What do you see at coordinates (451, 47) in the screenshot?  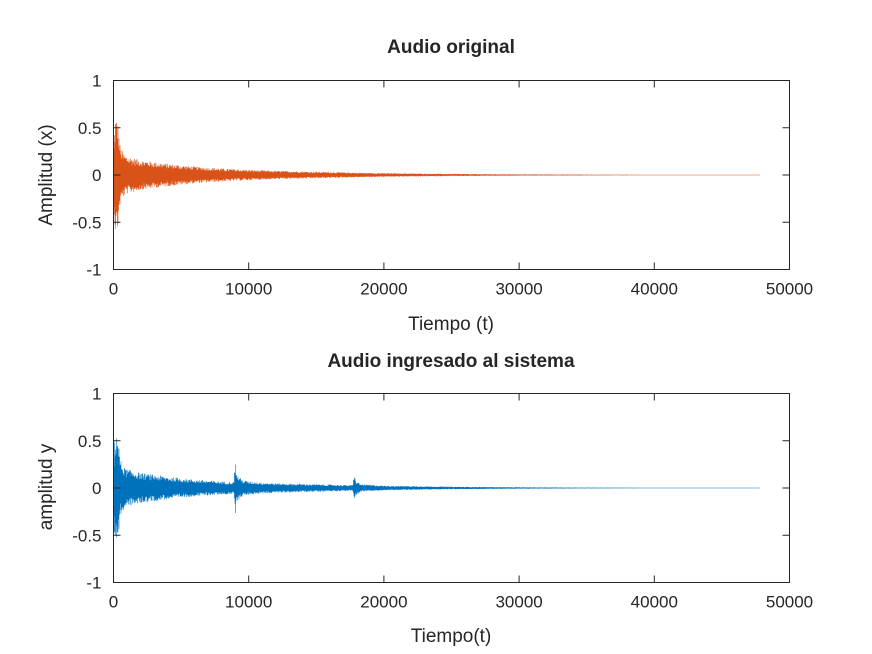 I see `chart-title: Audio original` at bounding box center [451, 47].